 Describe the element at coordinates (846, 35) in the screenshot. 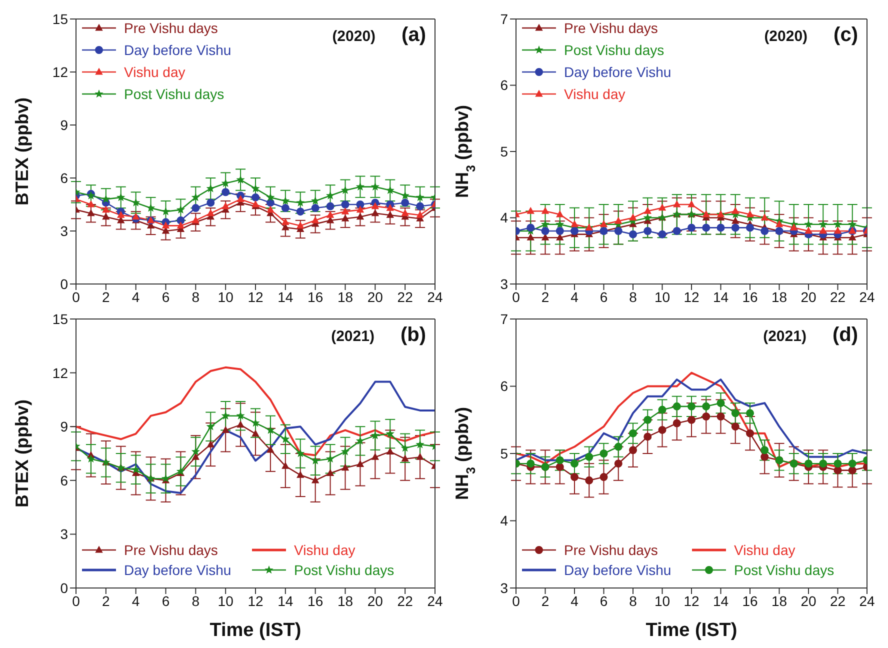

I see `annotation: (c)` at that location.